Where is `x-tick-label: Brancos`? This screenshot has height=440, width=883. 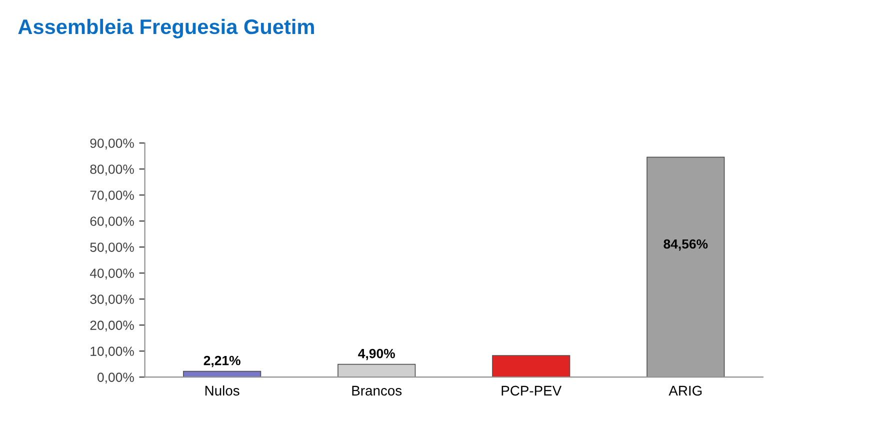 x-tick-label: Brancos is located at coordinates (377, 391).